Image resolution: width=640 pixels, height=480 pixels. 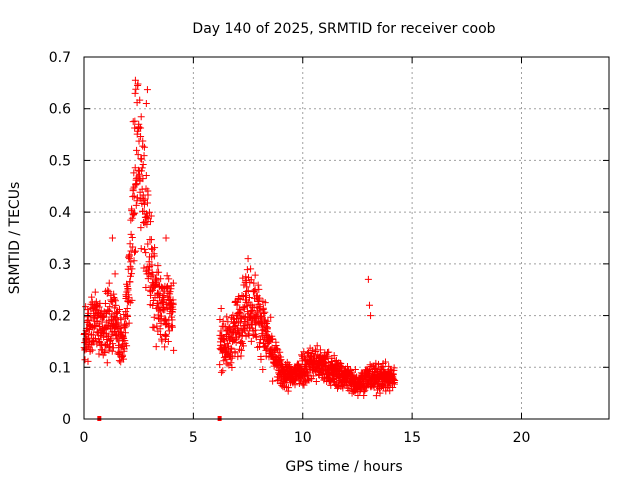 I want to click on y-tick-label: 0.1, so click(x=60, y=368).